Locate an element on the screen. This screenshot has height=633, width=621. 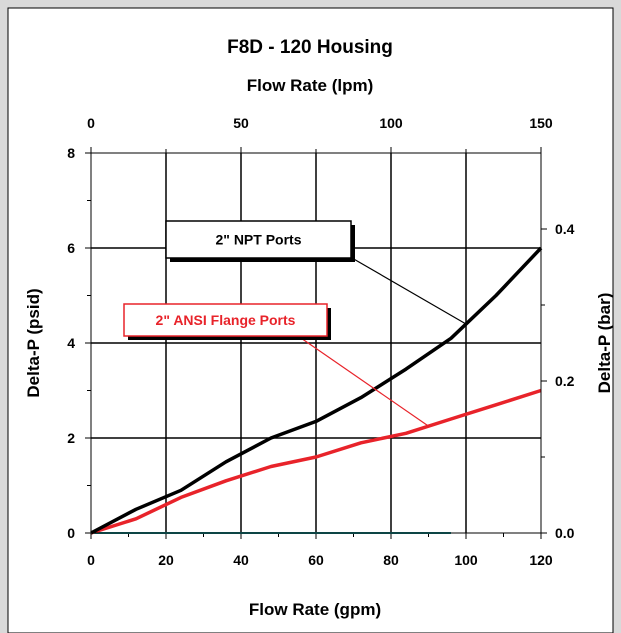
y-tick-label: 6 is located at coordinates (71, 248).